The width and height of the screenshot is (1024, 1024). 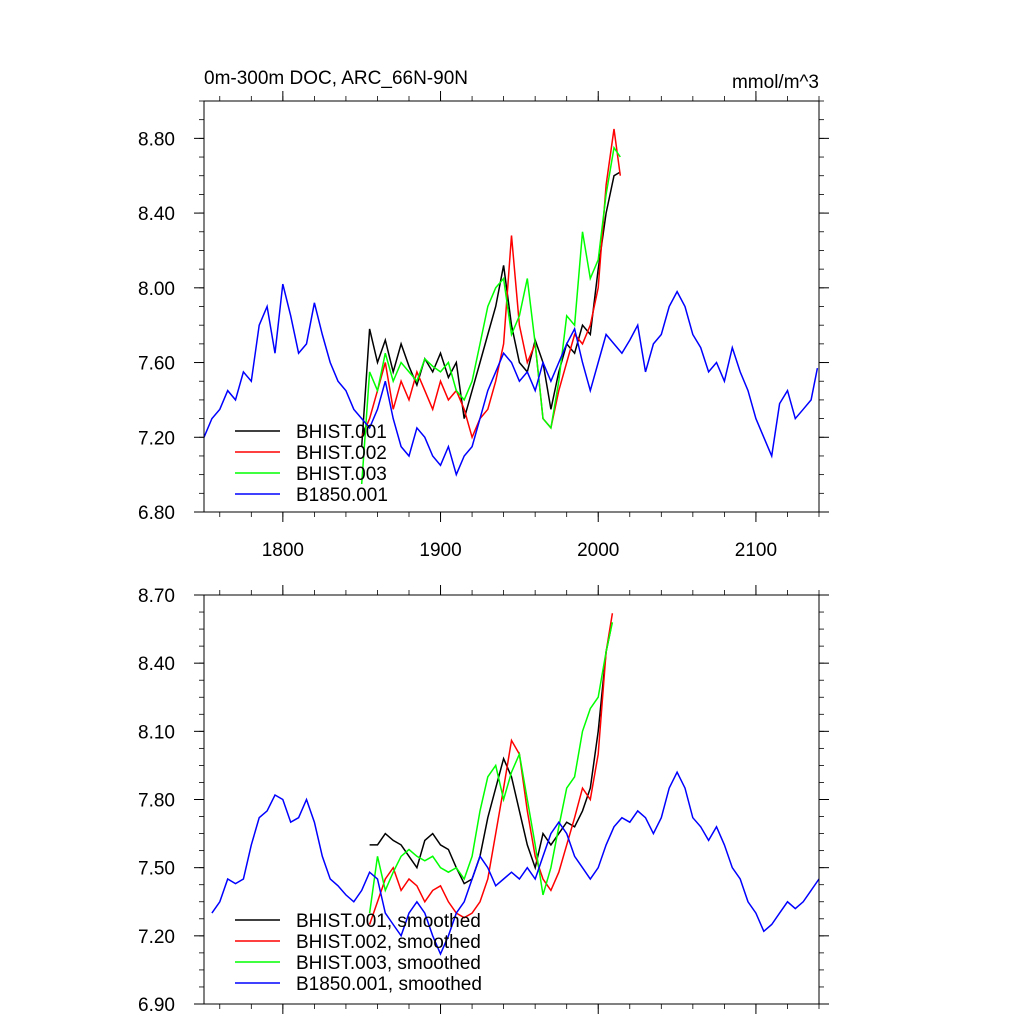 I want to click on y-tick-label: 7.50, so click(x=156, y=869).